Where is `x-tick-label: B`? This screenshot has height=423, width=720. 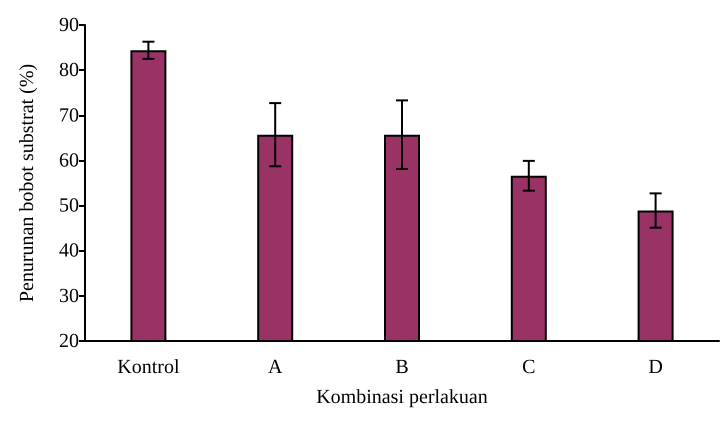 x-tick-label: B is located at coordinates (402, 367).